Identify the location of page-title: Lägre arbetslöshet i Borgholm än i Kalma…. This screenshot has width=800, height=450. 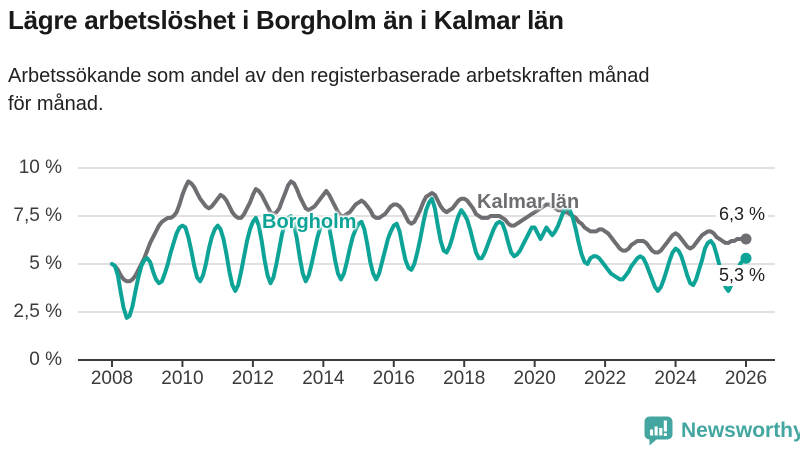
(286, 20).